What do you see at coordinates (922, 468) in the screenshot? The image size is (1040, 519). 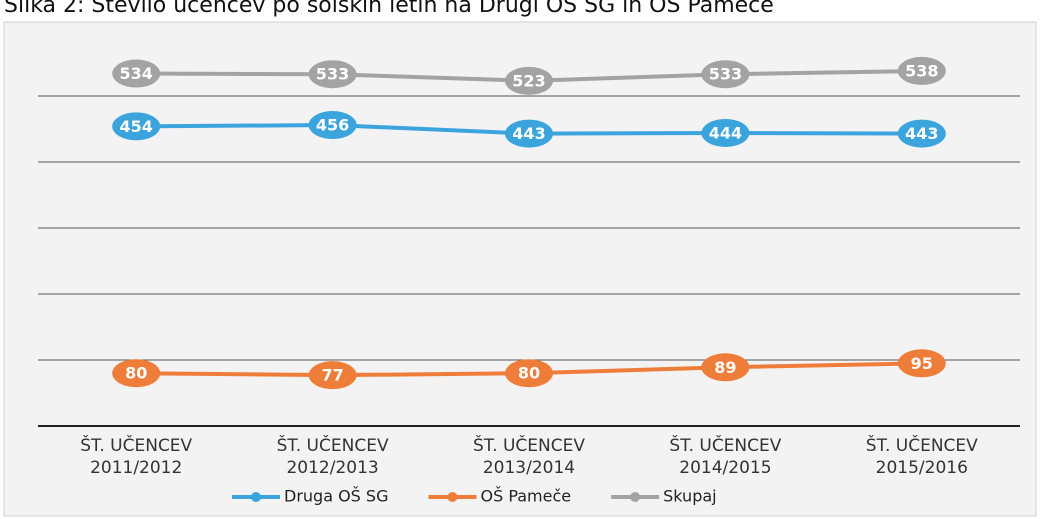 I see `x-tick-label: 2015/2016` at bounding box center [922, 468].